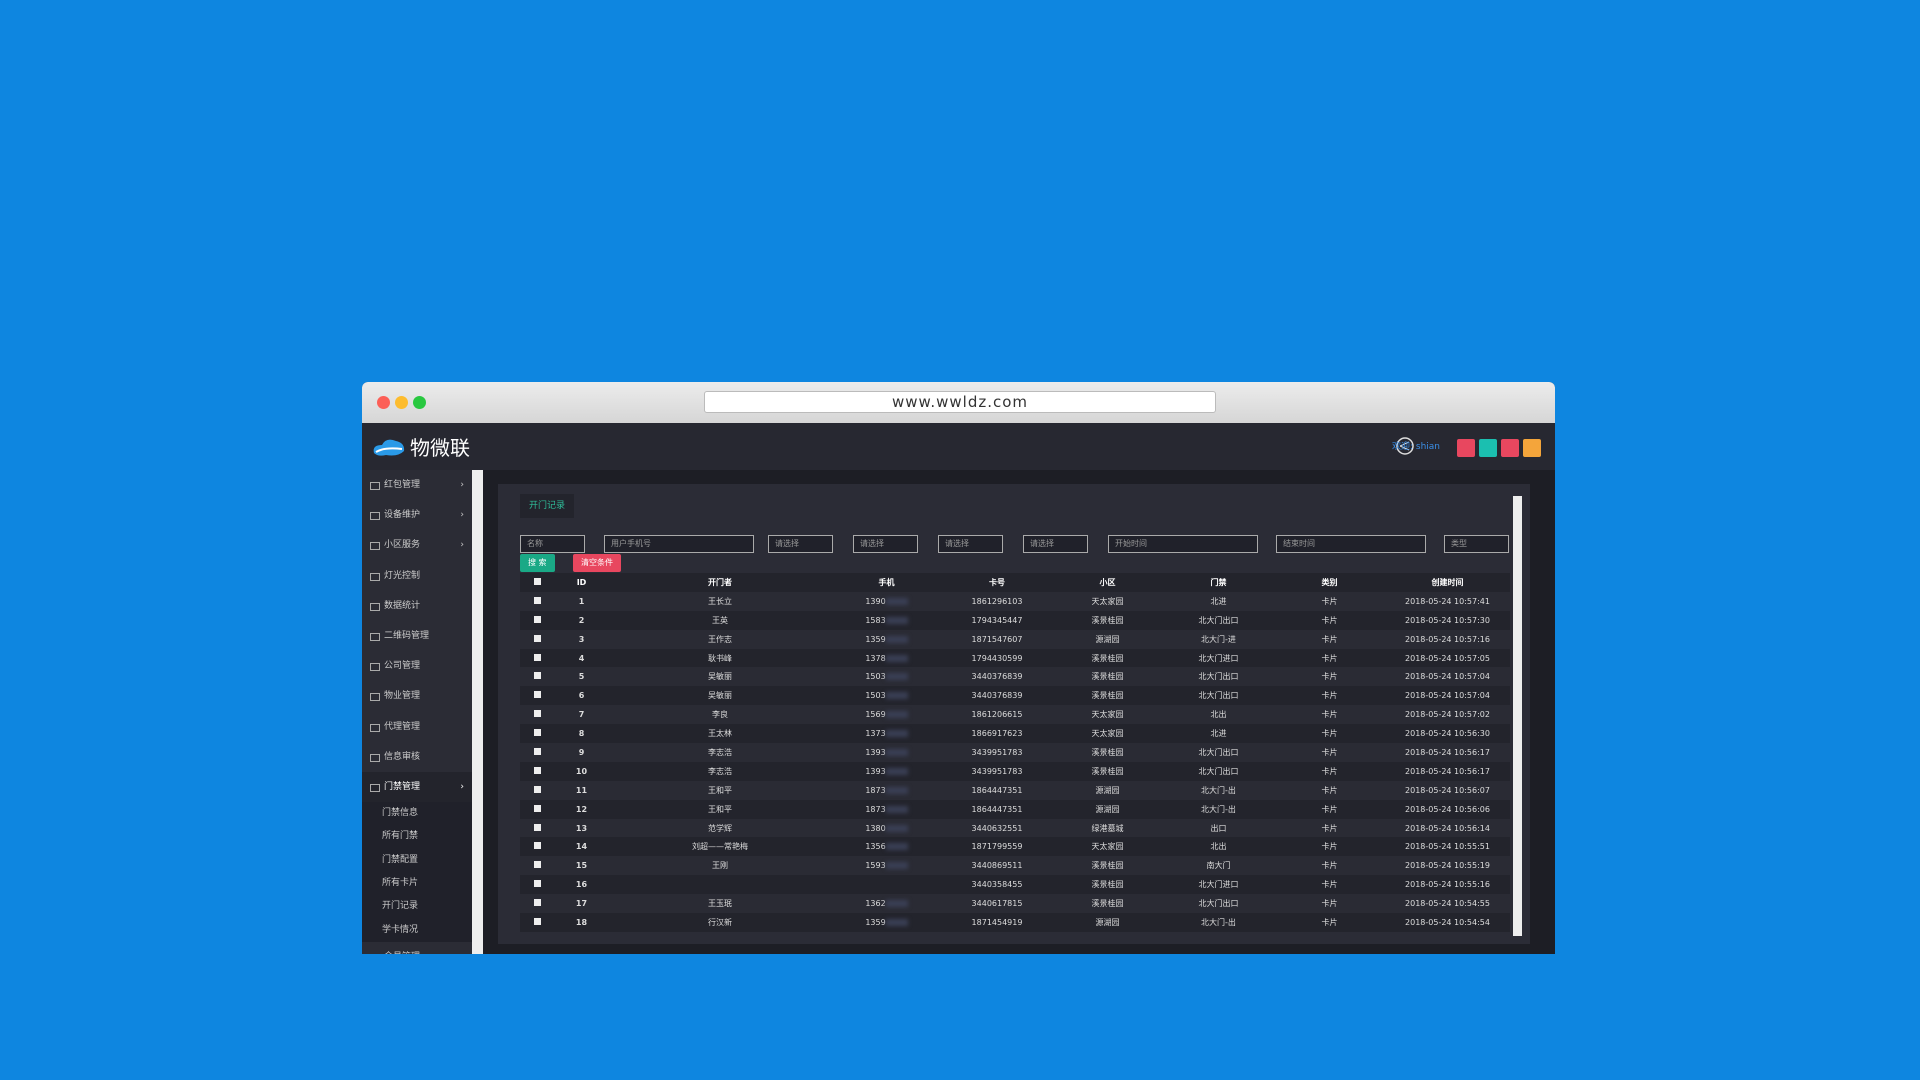 Image resolution: width=1920 pixels, height=1080 pixels. I want to click on cell-text: 1583, so click(875, 620).